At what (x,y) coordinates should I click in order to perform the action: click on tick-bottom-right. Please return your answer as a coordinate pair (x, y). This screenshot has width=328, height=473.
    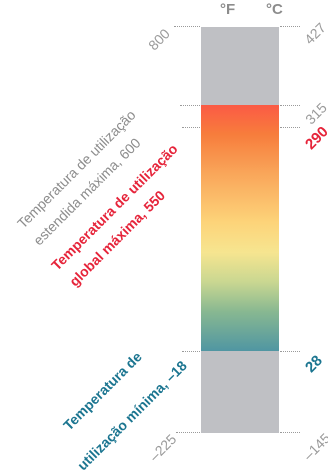
    Looking at the image, I should click on (290, 432).